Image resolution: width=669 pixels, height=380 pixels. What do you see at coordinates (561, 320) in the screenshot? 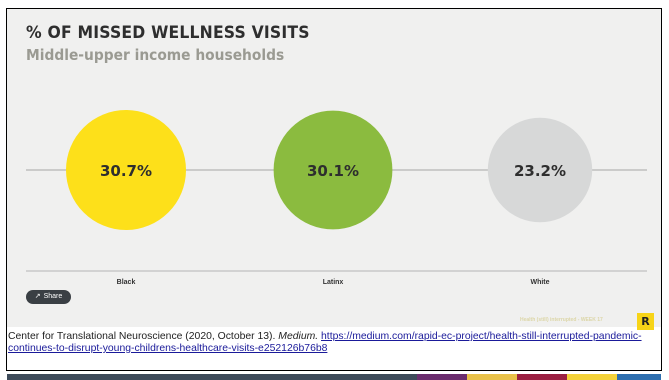
I see `watermark-text: Health (still) interrupted - WEEK 17` at bounding box center [561, 320].